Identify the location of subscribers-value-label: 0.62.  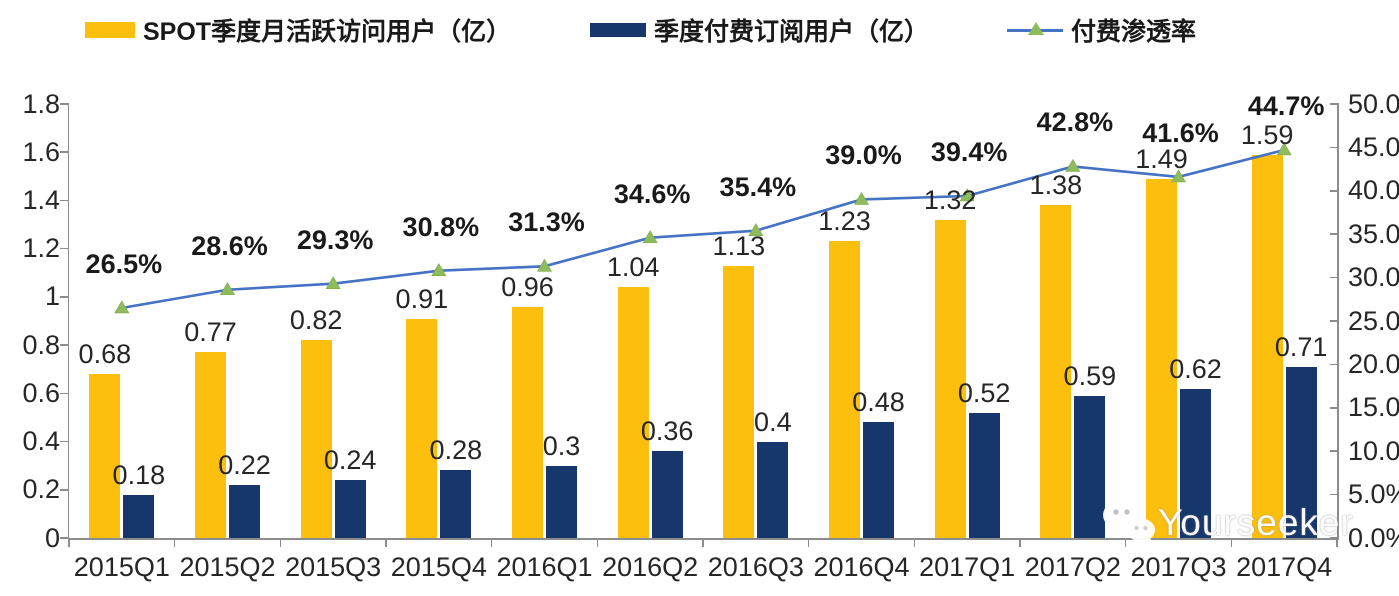
(1195, 368).